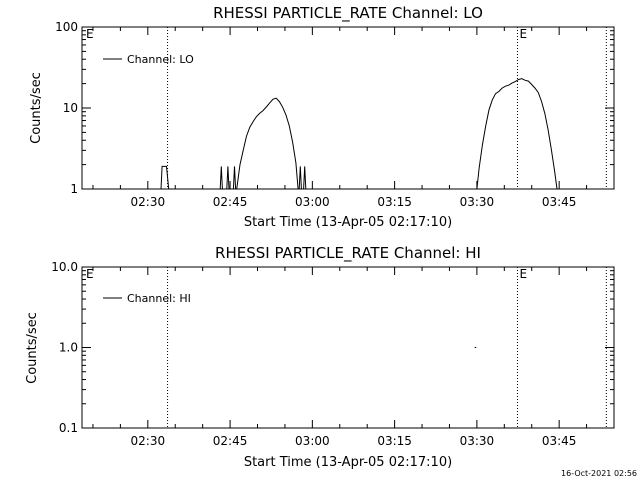 This screenshot has height=480, width=640. Describe the element at coordinates (64, 267) in the screenshot. I see `y-tick-label: 10.0` at that location.